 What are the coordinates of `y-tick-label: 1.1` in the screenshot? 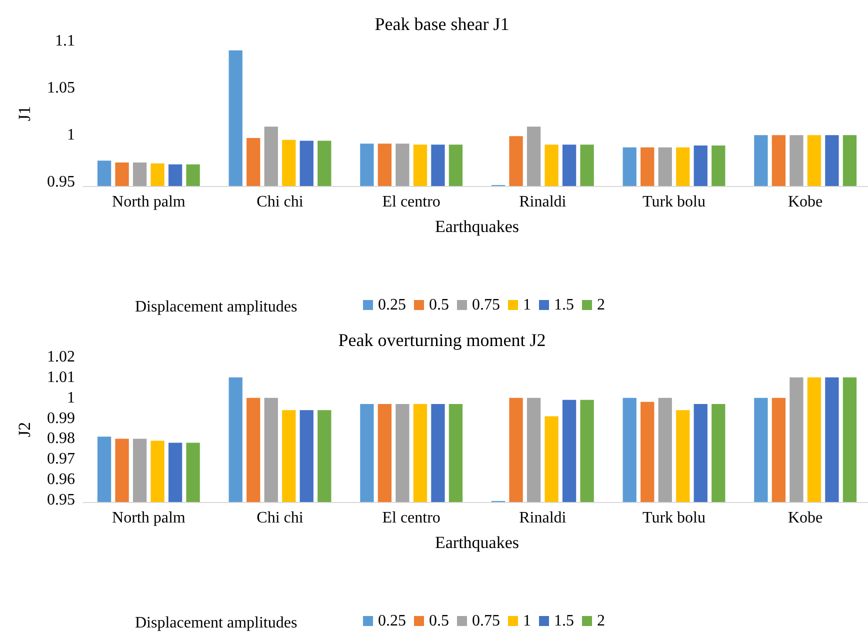 It's located at (65, 41).